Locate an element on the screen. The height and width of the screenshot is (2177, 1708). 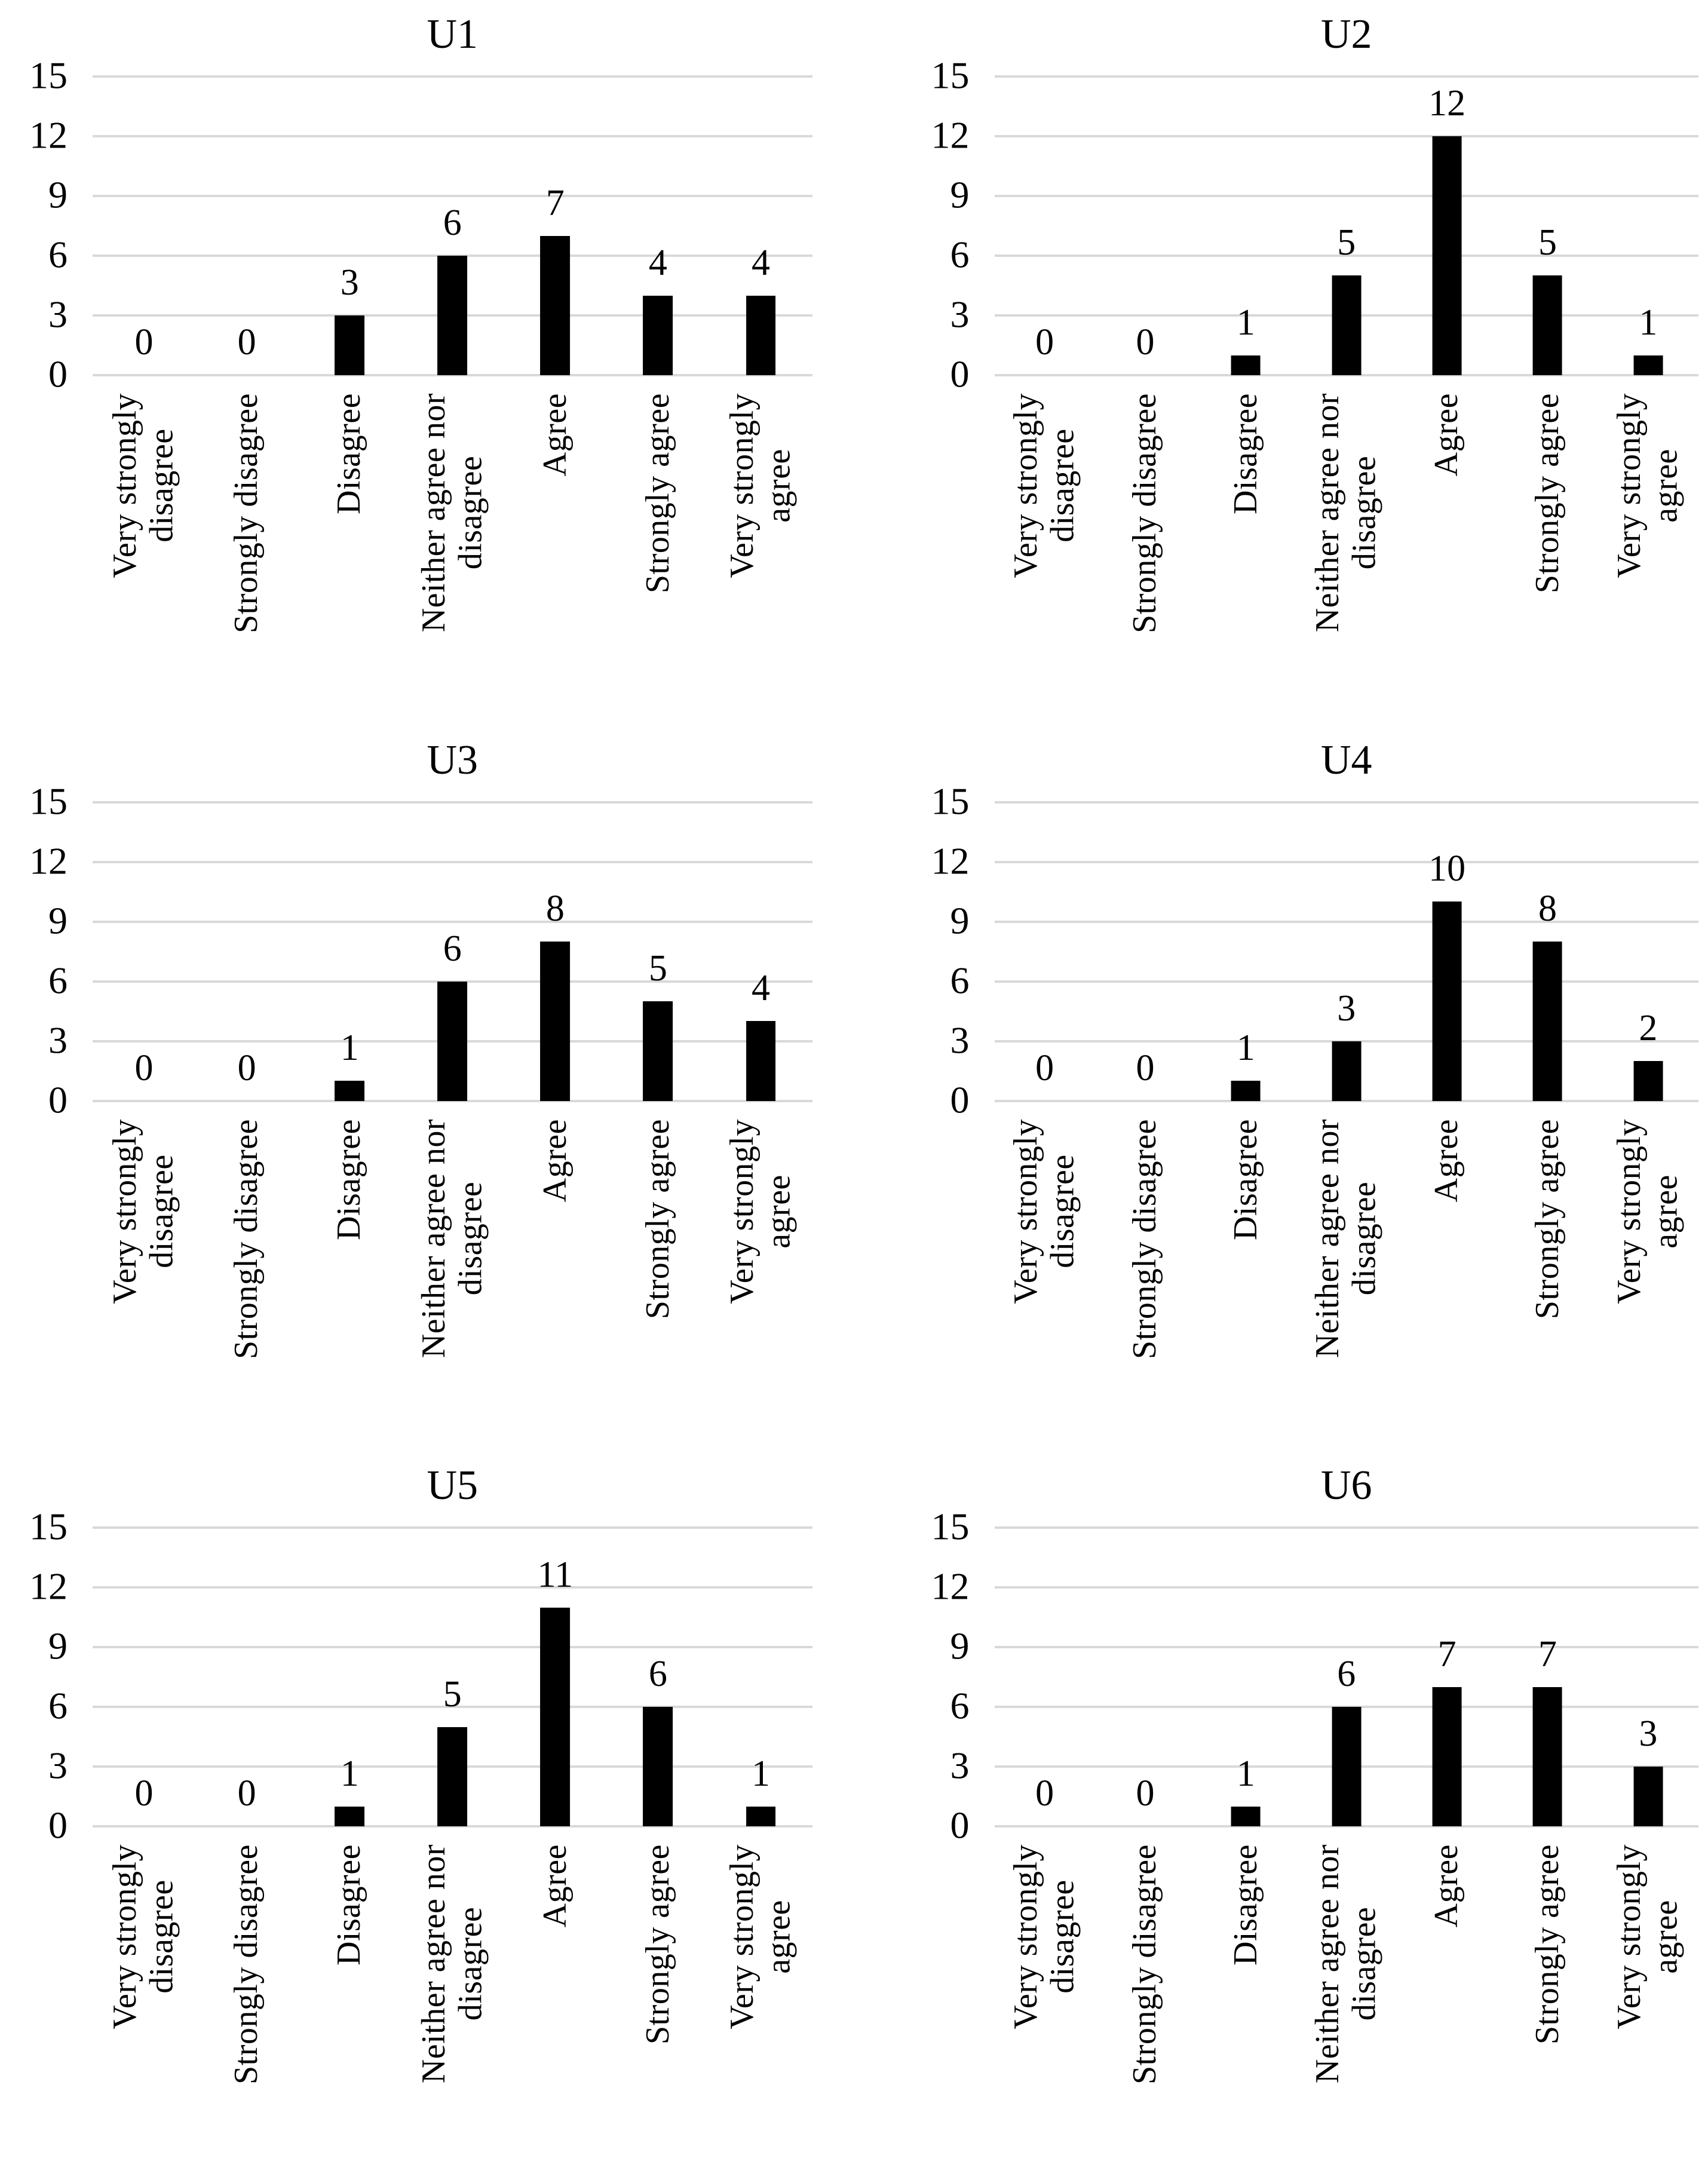
chart-title: U4 is located at coordinates (1346, 760).